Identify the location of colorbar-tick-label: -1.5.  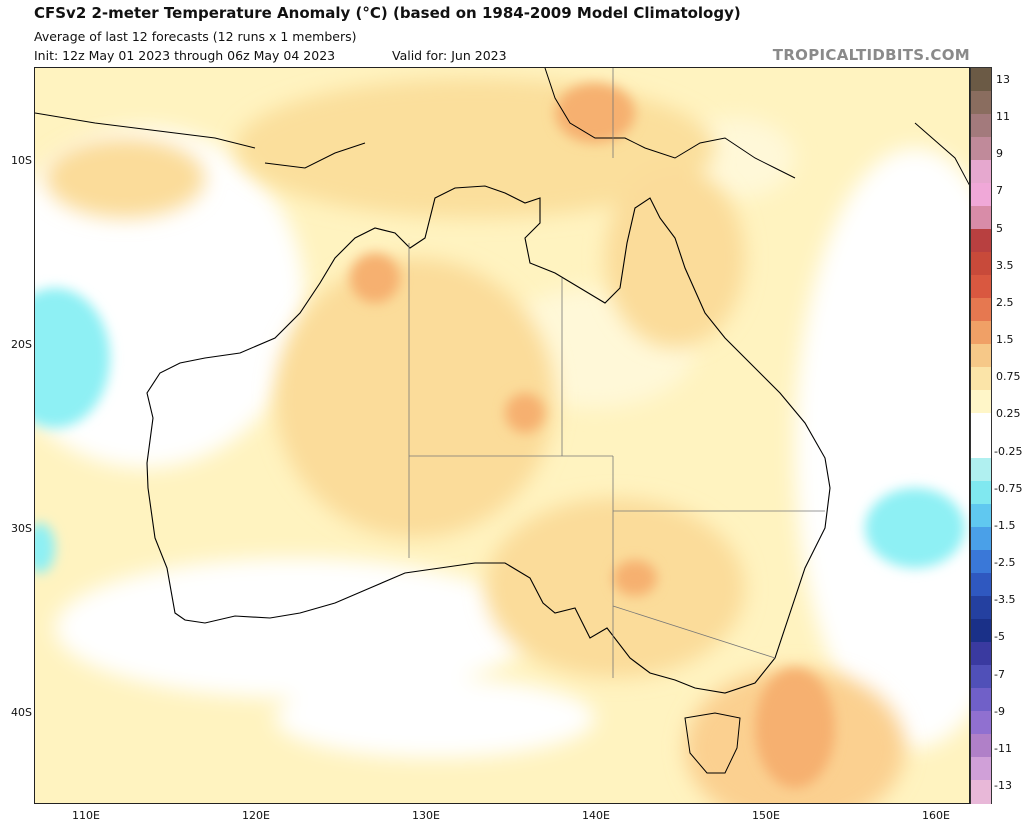
(1005, 525).